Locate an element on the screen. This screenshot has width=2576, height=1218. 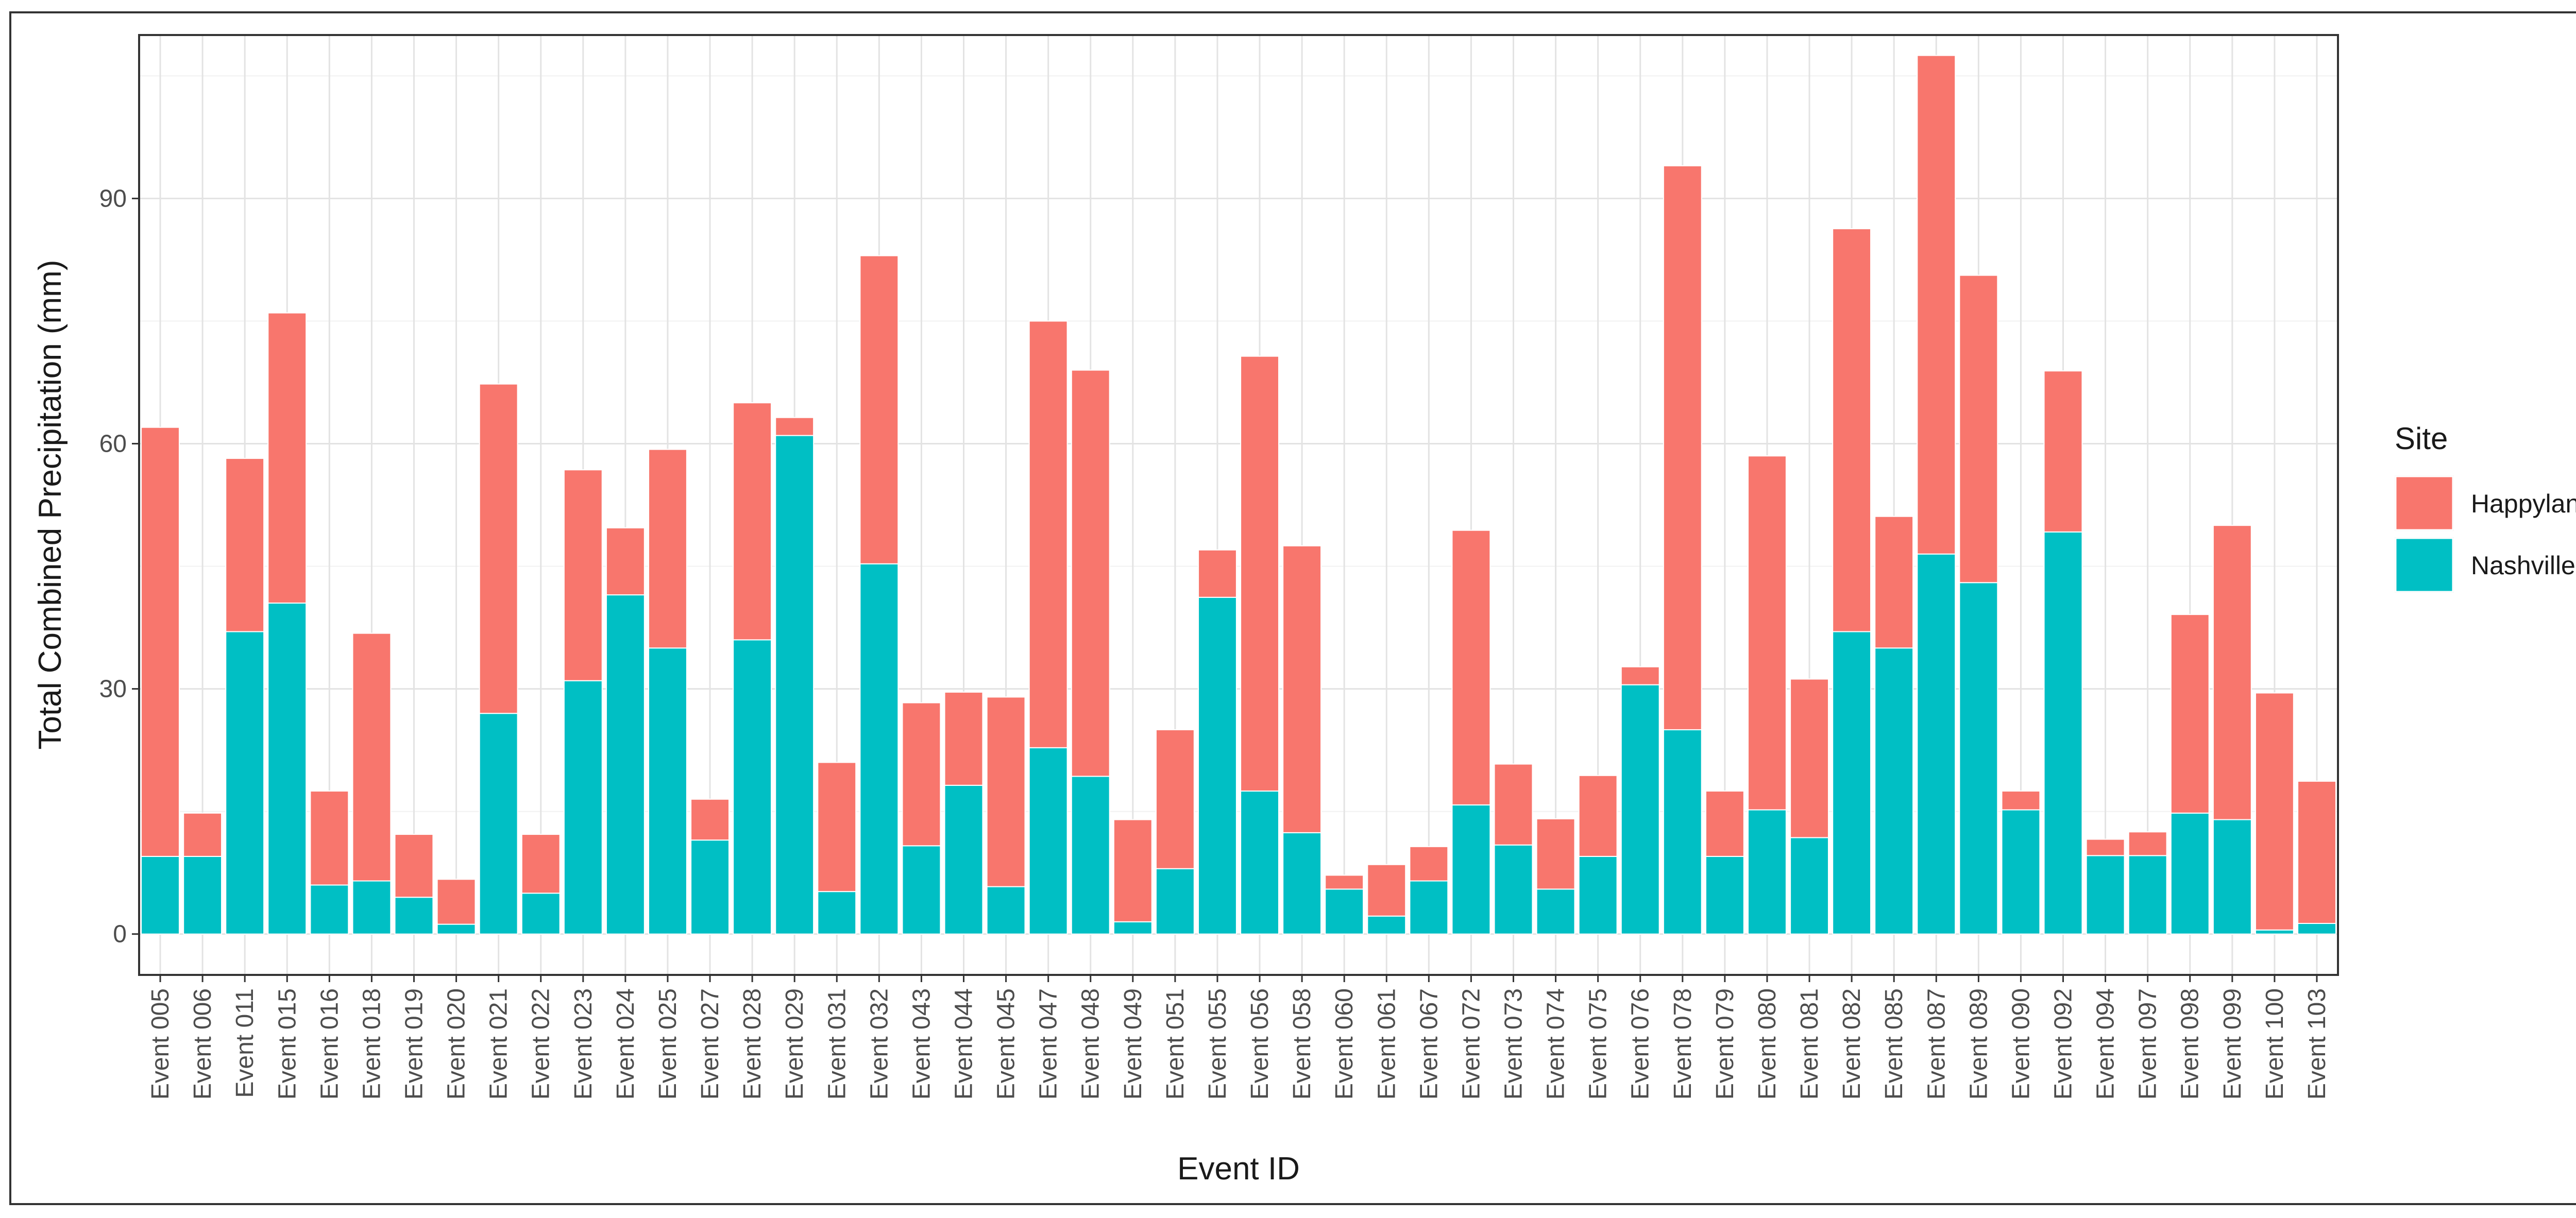
x-tick-label: Event 005 is located at coordinates (160, 1044).